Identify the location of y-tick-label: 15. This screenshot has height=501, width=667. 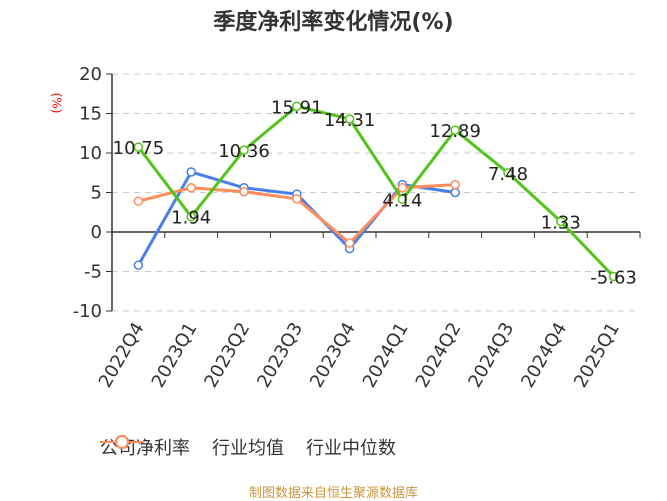
(90, 114).